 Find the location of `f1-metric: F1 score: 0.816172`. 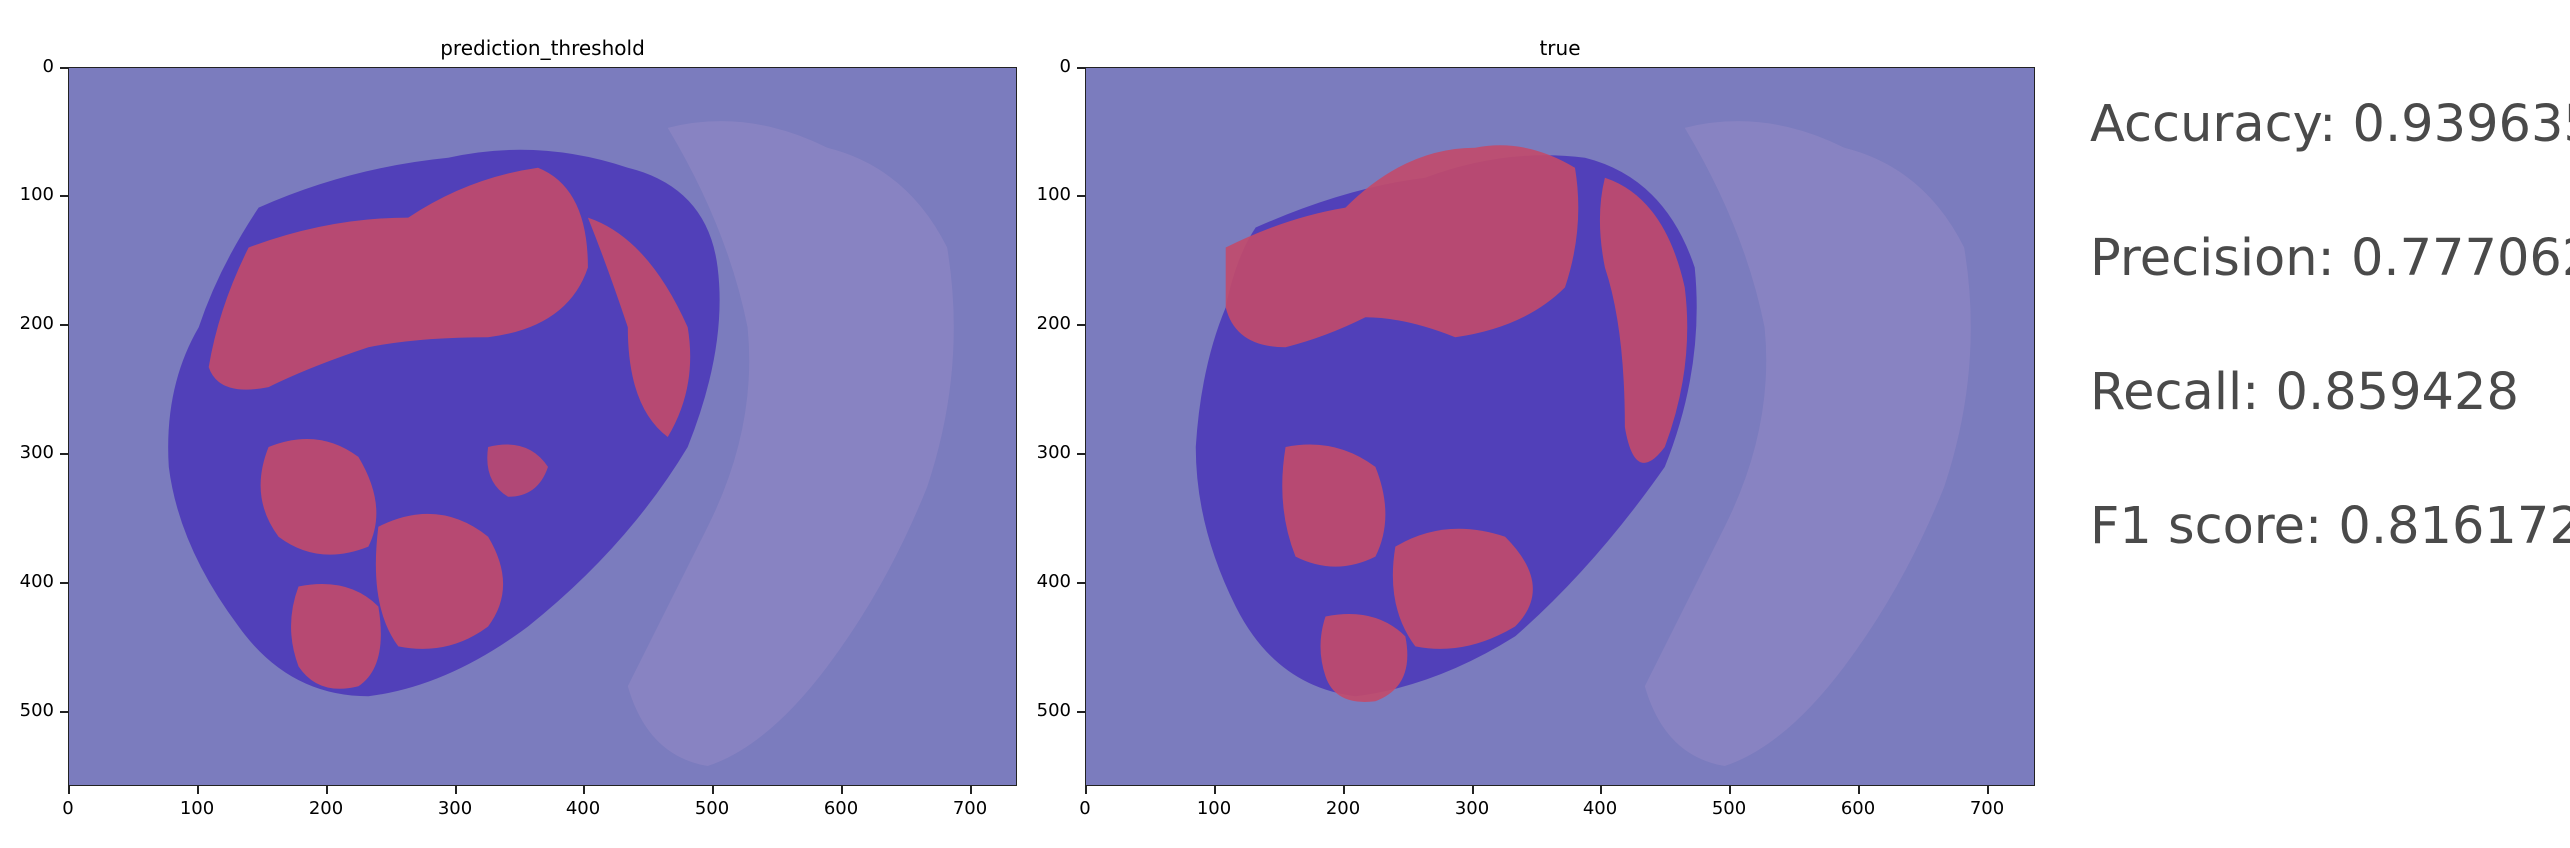

f1-metric: F1 score: 0.816172 is located at coordinates (2330, 526).